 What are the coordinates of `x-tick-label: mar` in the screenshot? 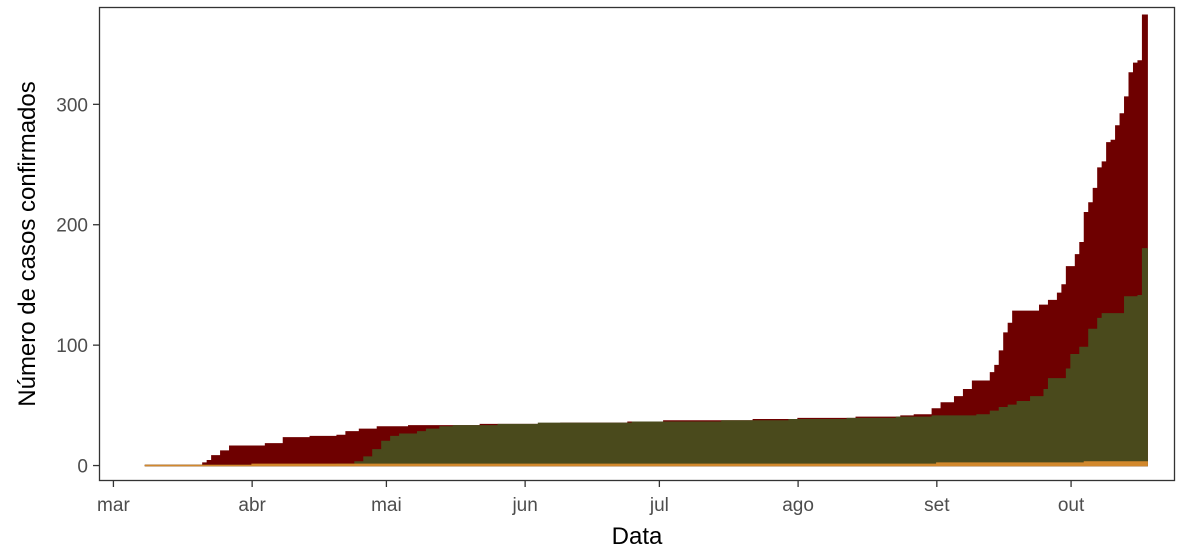 It's located at (113, 505).